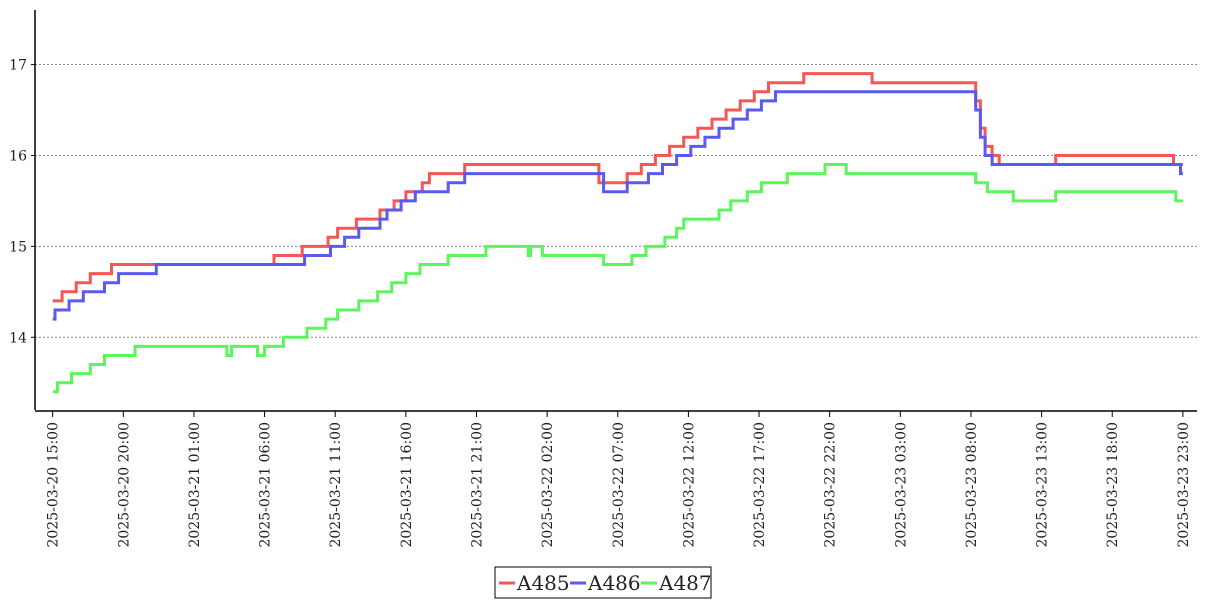  What do you see at coordinates (543, 583) in the screenshot?
I see `legend-label-a485: A485` at bounding box center [543, 583].